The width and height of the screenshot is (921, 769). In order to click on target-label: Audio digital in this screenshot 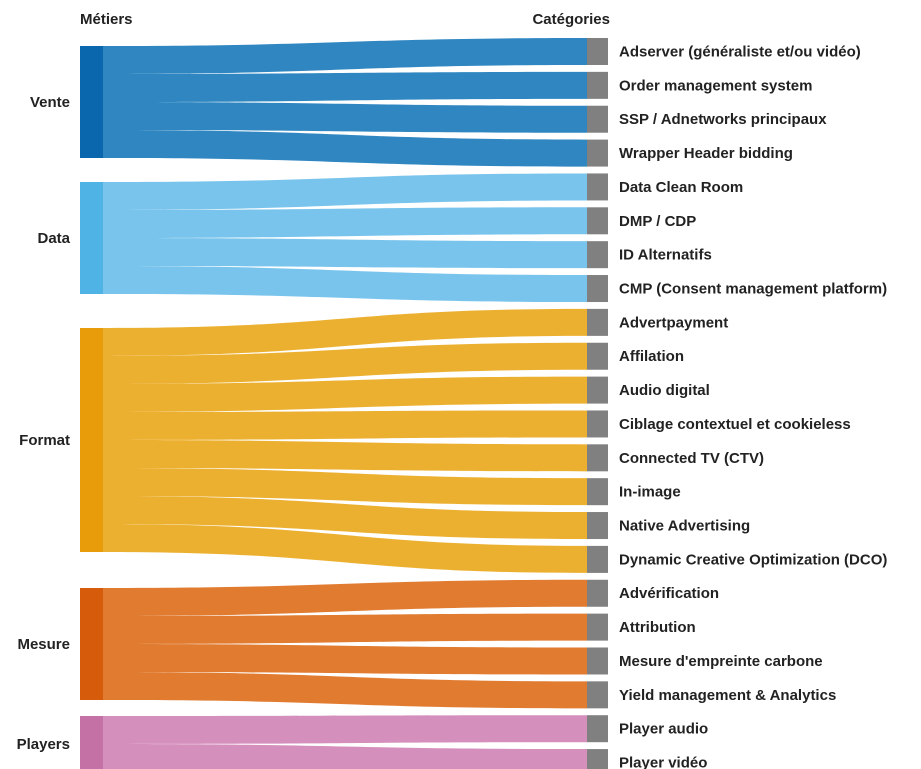, I will do `click(664, 390)`.